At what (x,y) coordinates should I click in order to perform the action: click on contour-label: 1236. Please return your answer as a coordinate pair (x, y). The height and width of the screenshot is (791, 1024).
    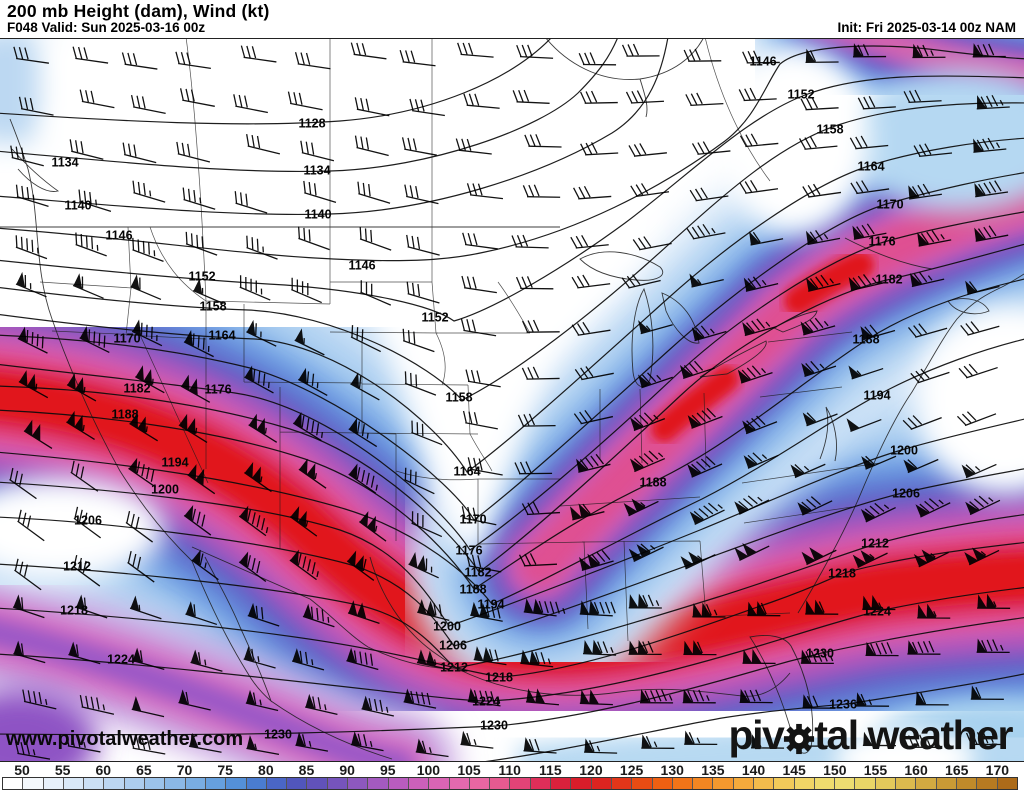
    Looking at the image, I should click on (843, 705).